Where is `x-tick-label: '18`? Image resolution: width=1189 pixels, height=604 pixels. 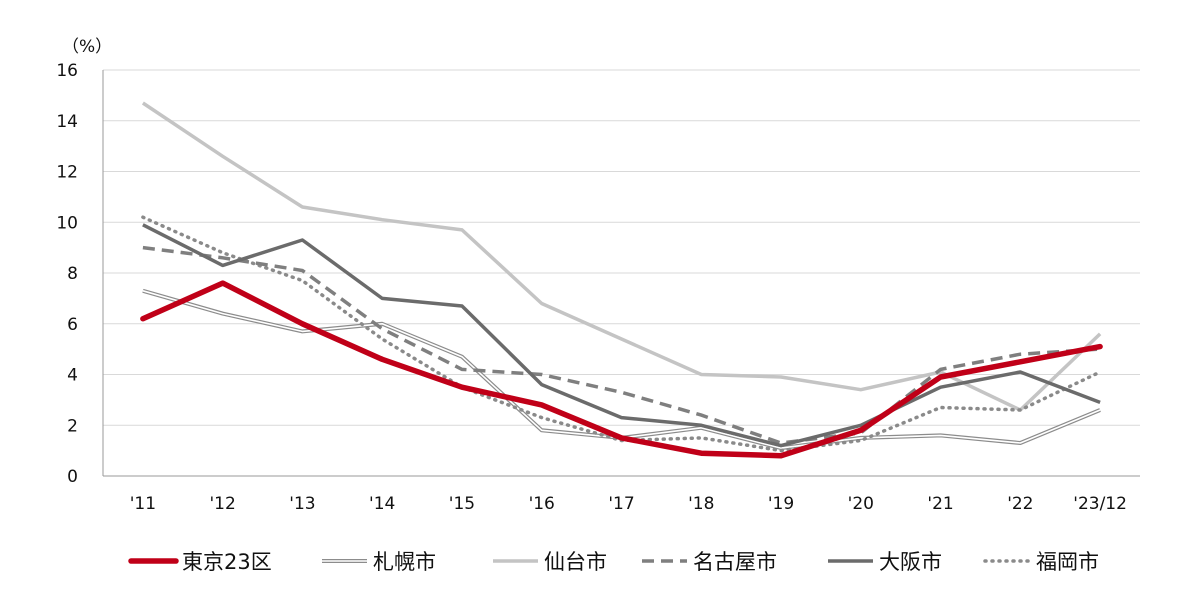 x-tick-label: '18 is located at coordinates (701, 504).